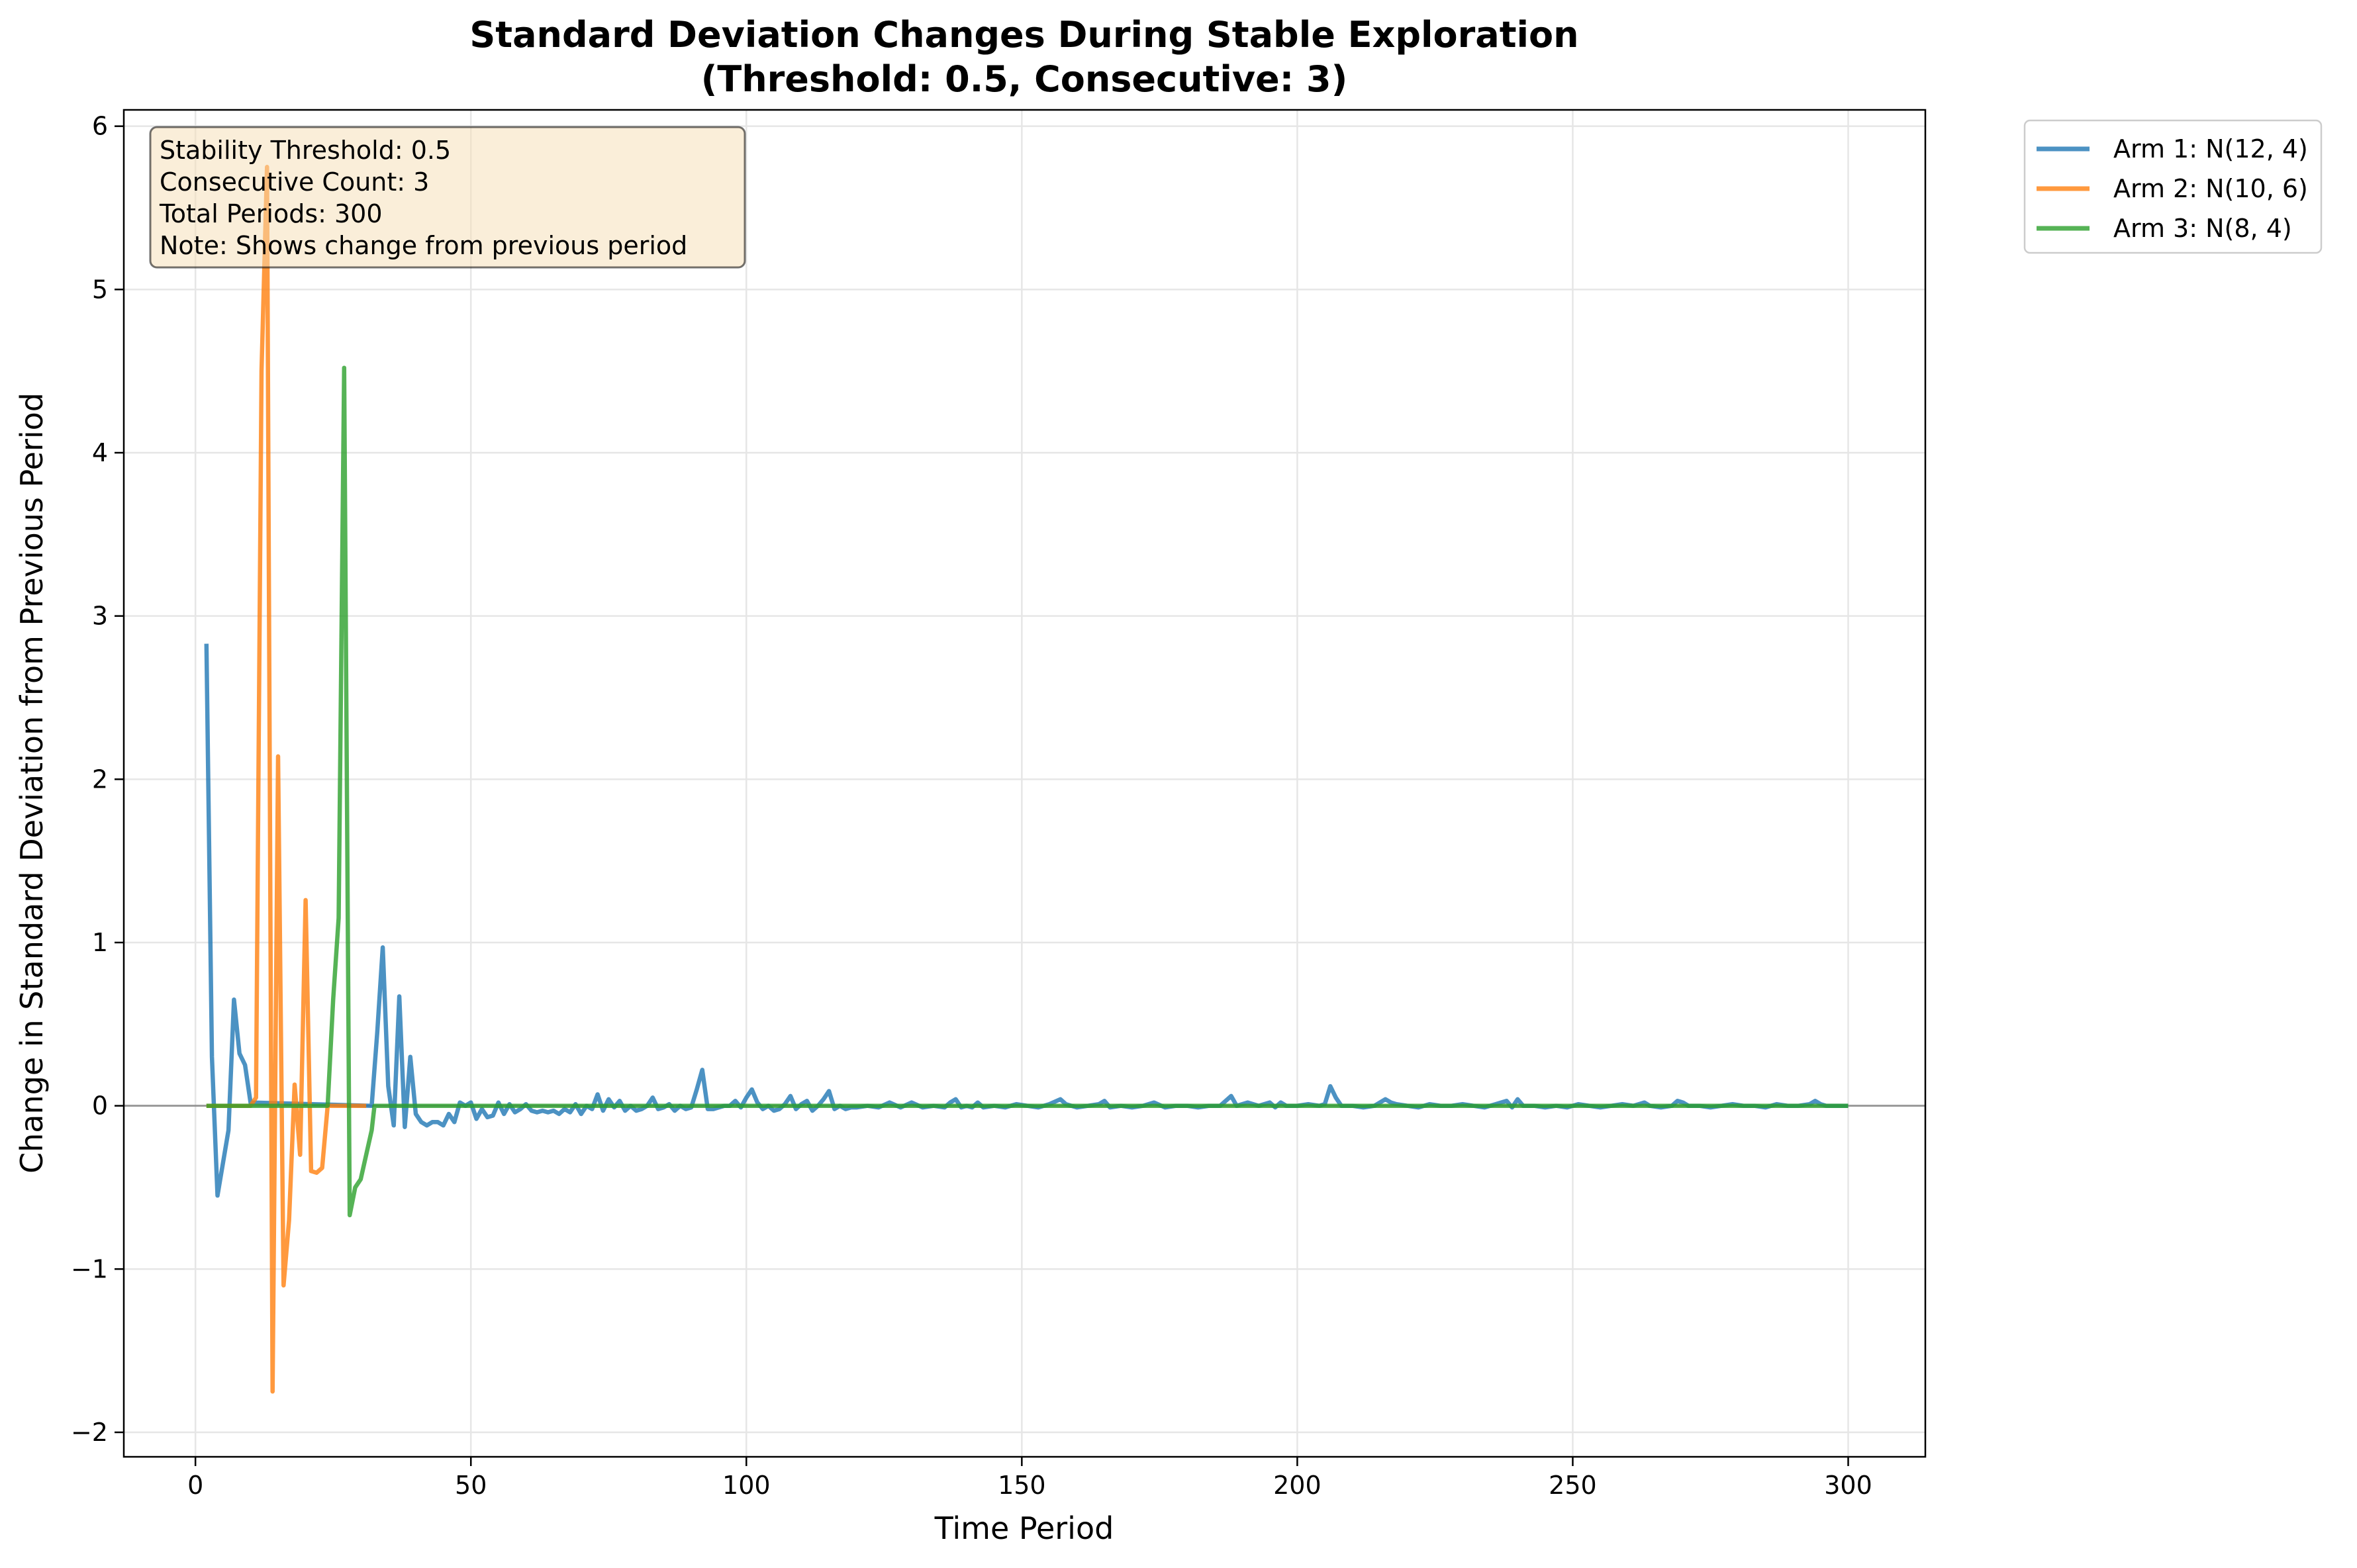 The height and width of the screenshot is (1568, 2357). What do you see at coordinates (1848, 1486) in the screenshot?
I see `x-tick-label-6: 300` at bounding box center [1848, 1486].